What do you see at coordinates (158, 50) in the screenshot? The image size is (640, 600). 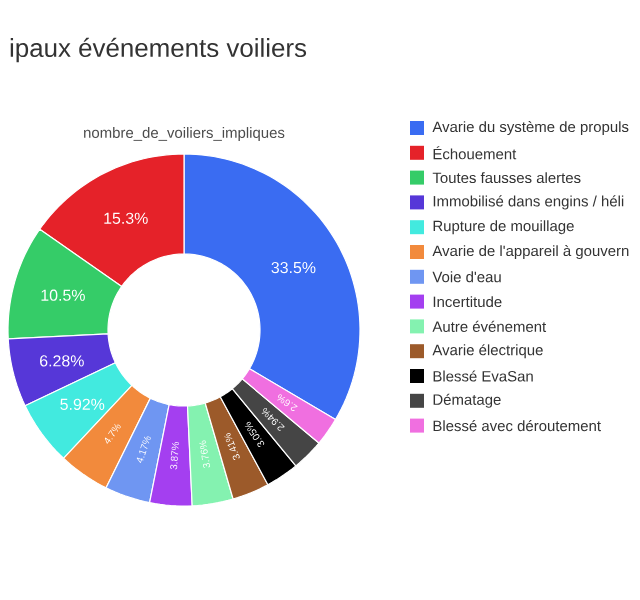 I see `chart-title: ipaux événements voiliers` at bounding box center [158, 50].